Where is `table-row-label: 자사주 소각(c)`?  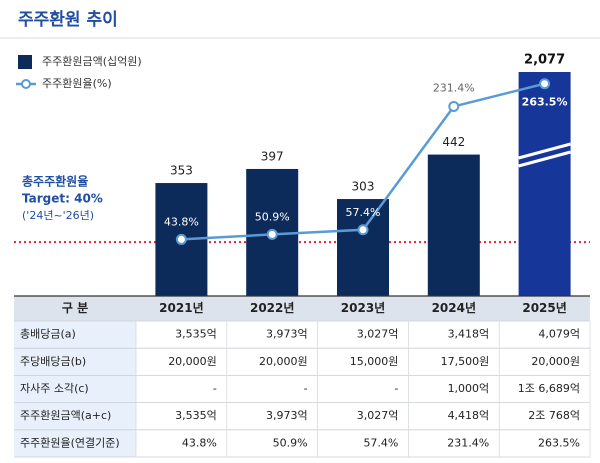
table-row-label: 자사주 소각(c) is located at coordinates (54, 388).